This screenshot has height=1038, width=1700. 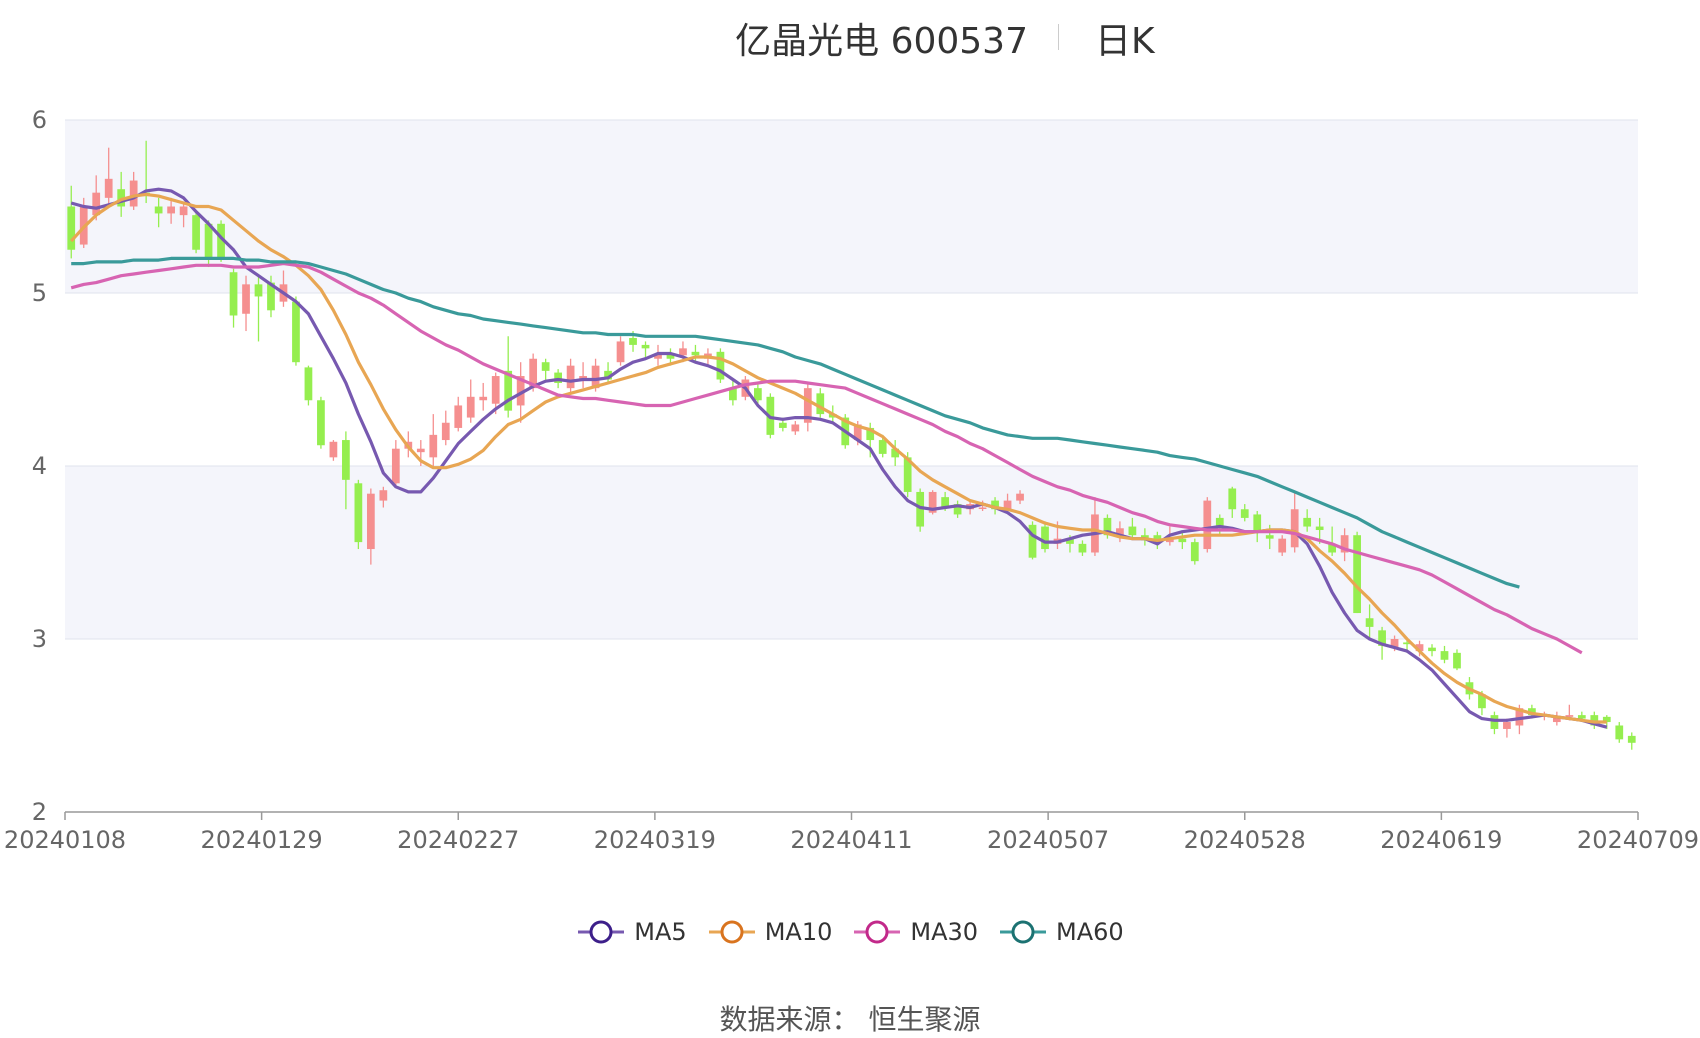 What do you see at coordinates (1048, 840) in the screenshot?
I see `x-tick-label: 20240507` at bounding box center [1048, 840].